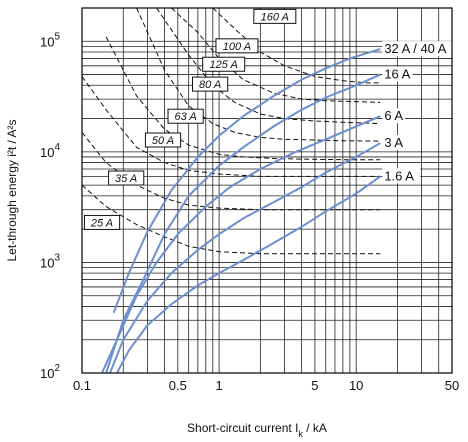 The width and height of the screenshot is (468, 442). I want to click on fuse-curve-125a, so click(276, 55).